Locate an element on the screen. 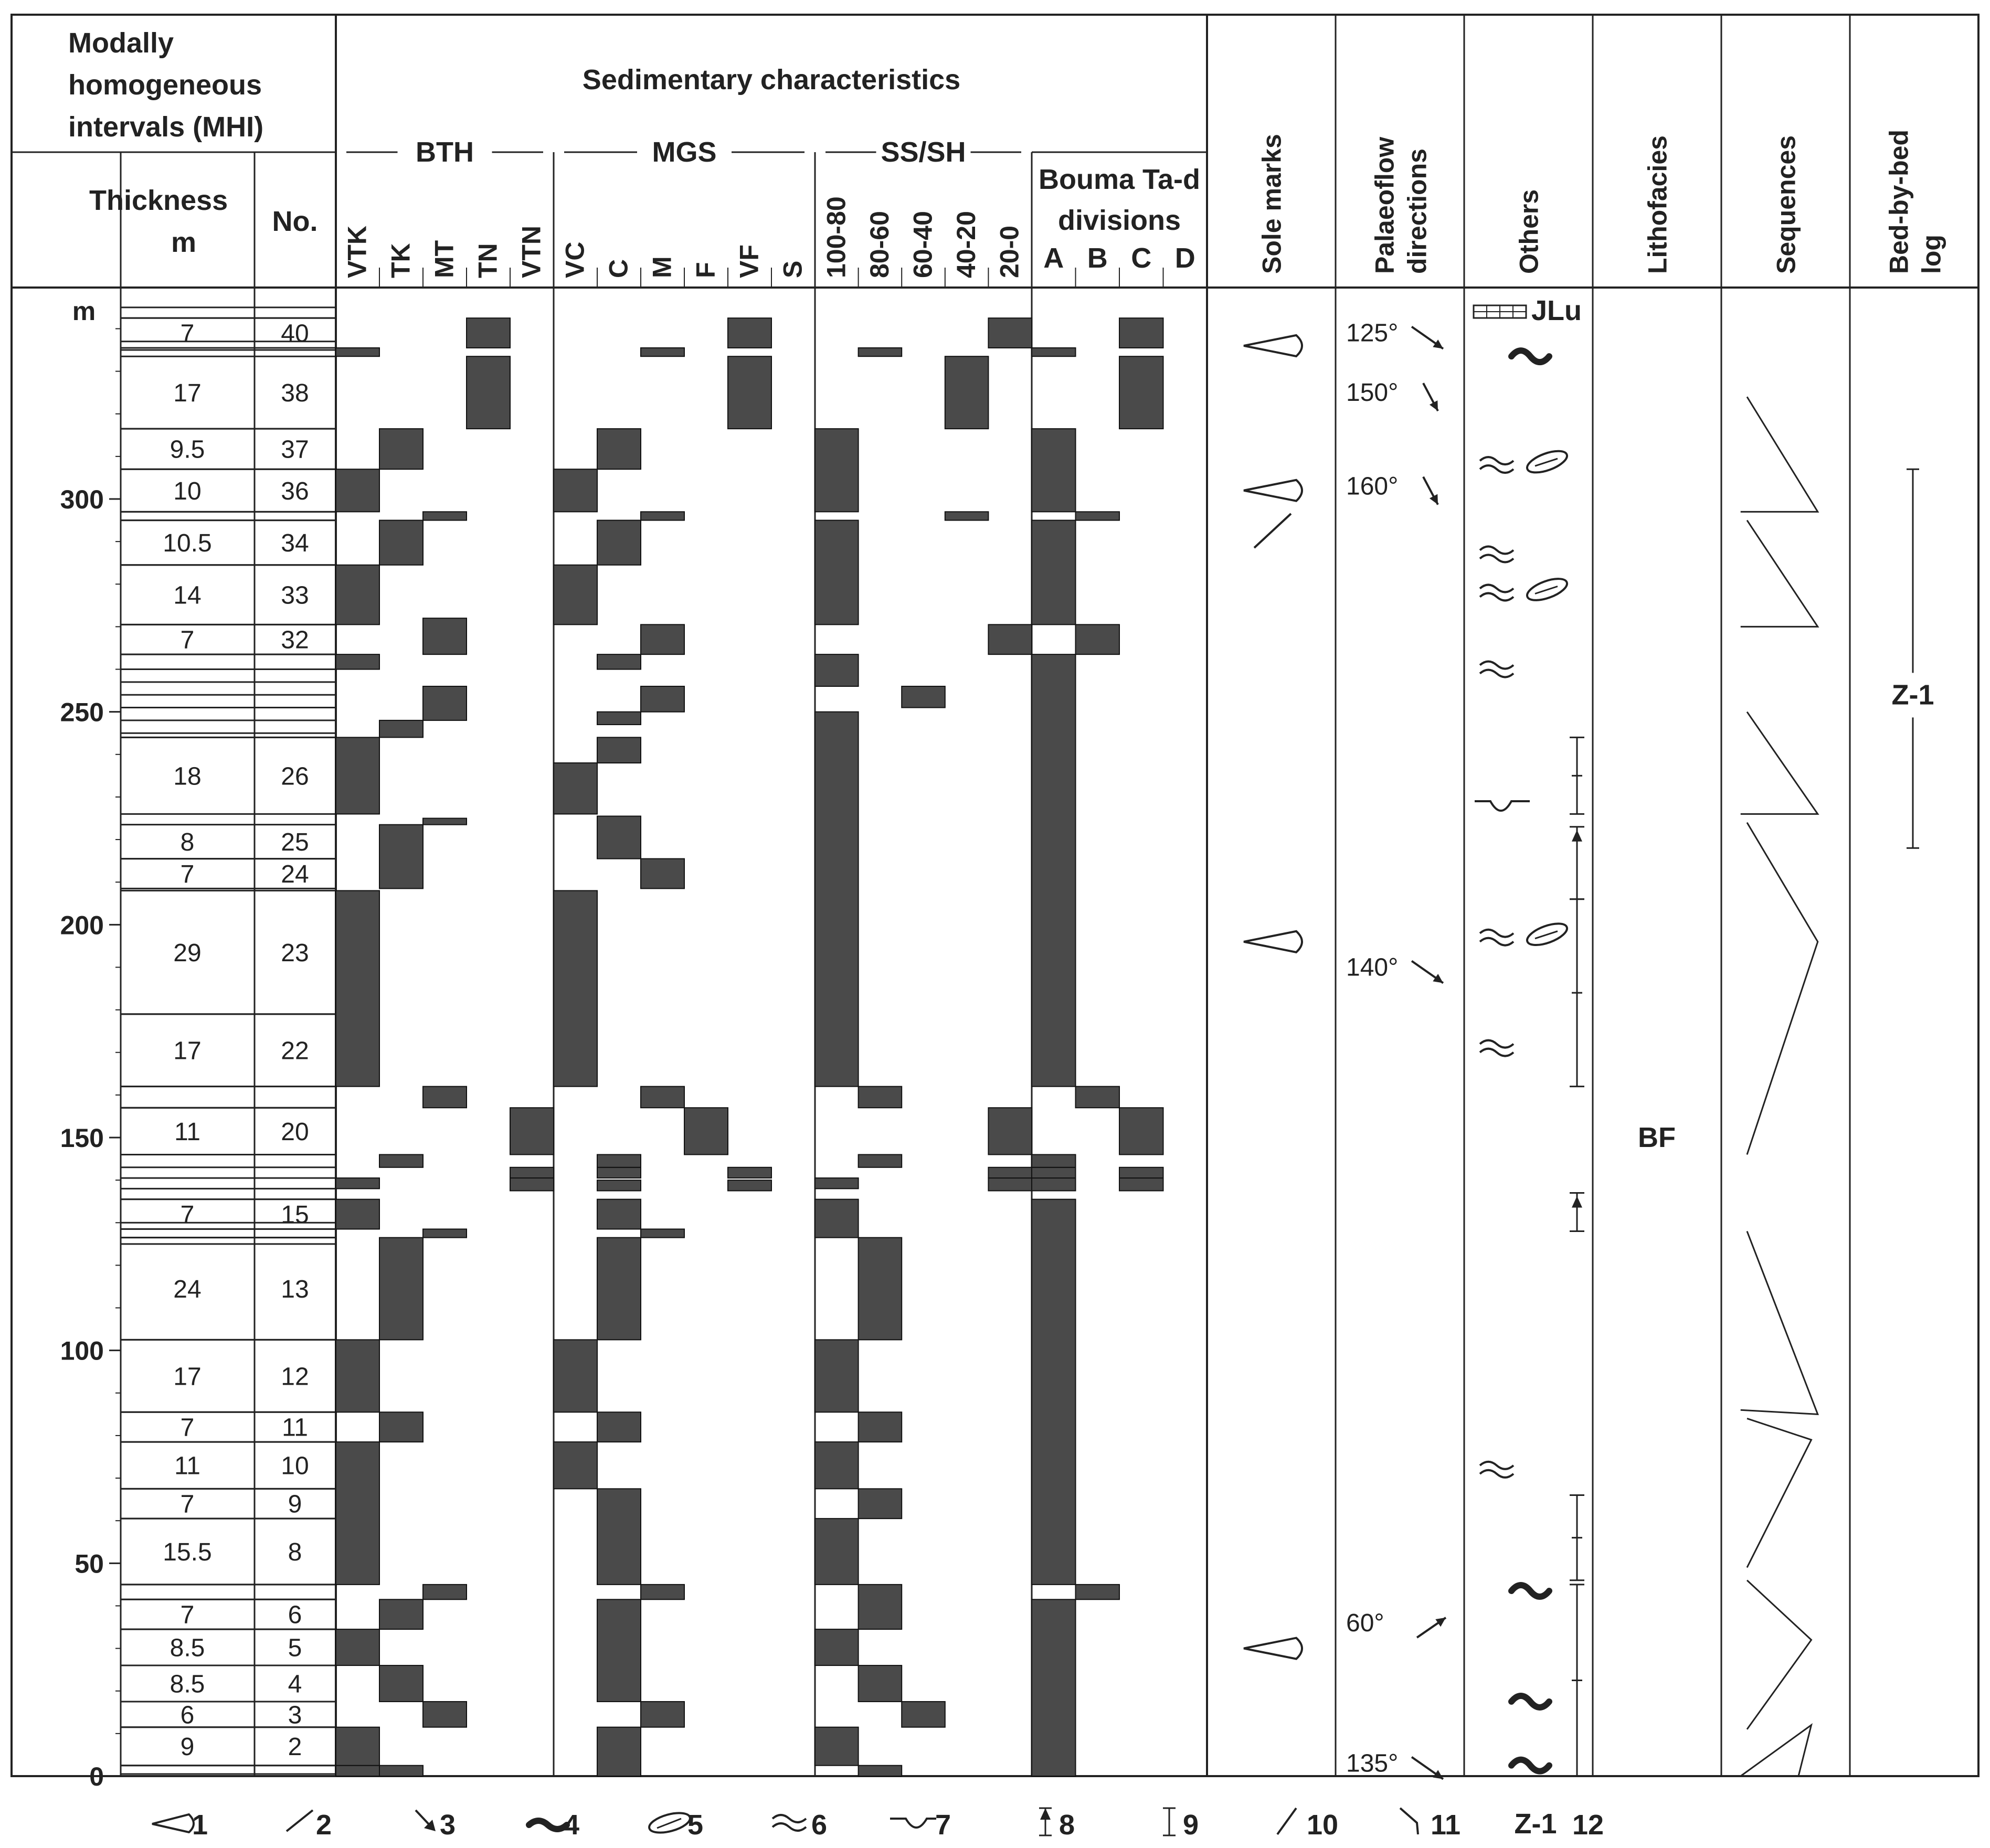  sequences-header: Sequences is located at coordinates (1786, 204).